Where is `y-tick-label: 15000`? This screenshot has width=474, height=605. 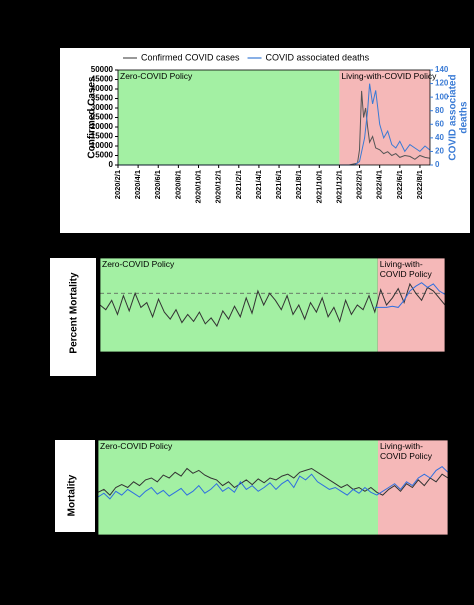
y-tick-label: 15000 is located at coordinates (102, 136).